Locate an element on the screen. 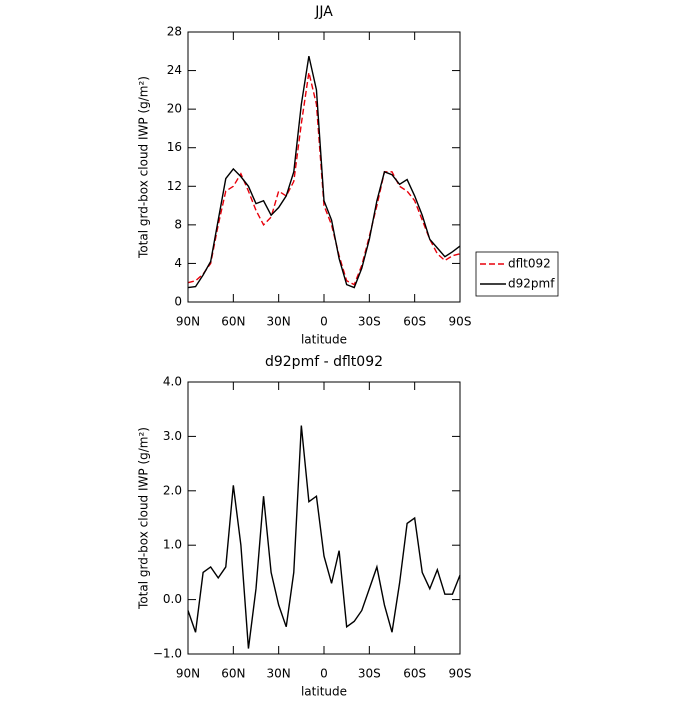 The height and width of the screenshot is (704, 700). y-tick-label: 20 is located at coordinates (174, 109).